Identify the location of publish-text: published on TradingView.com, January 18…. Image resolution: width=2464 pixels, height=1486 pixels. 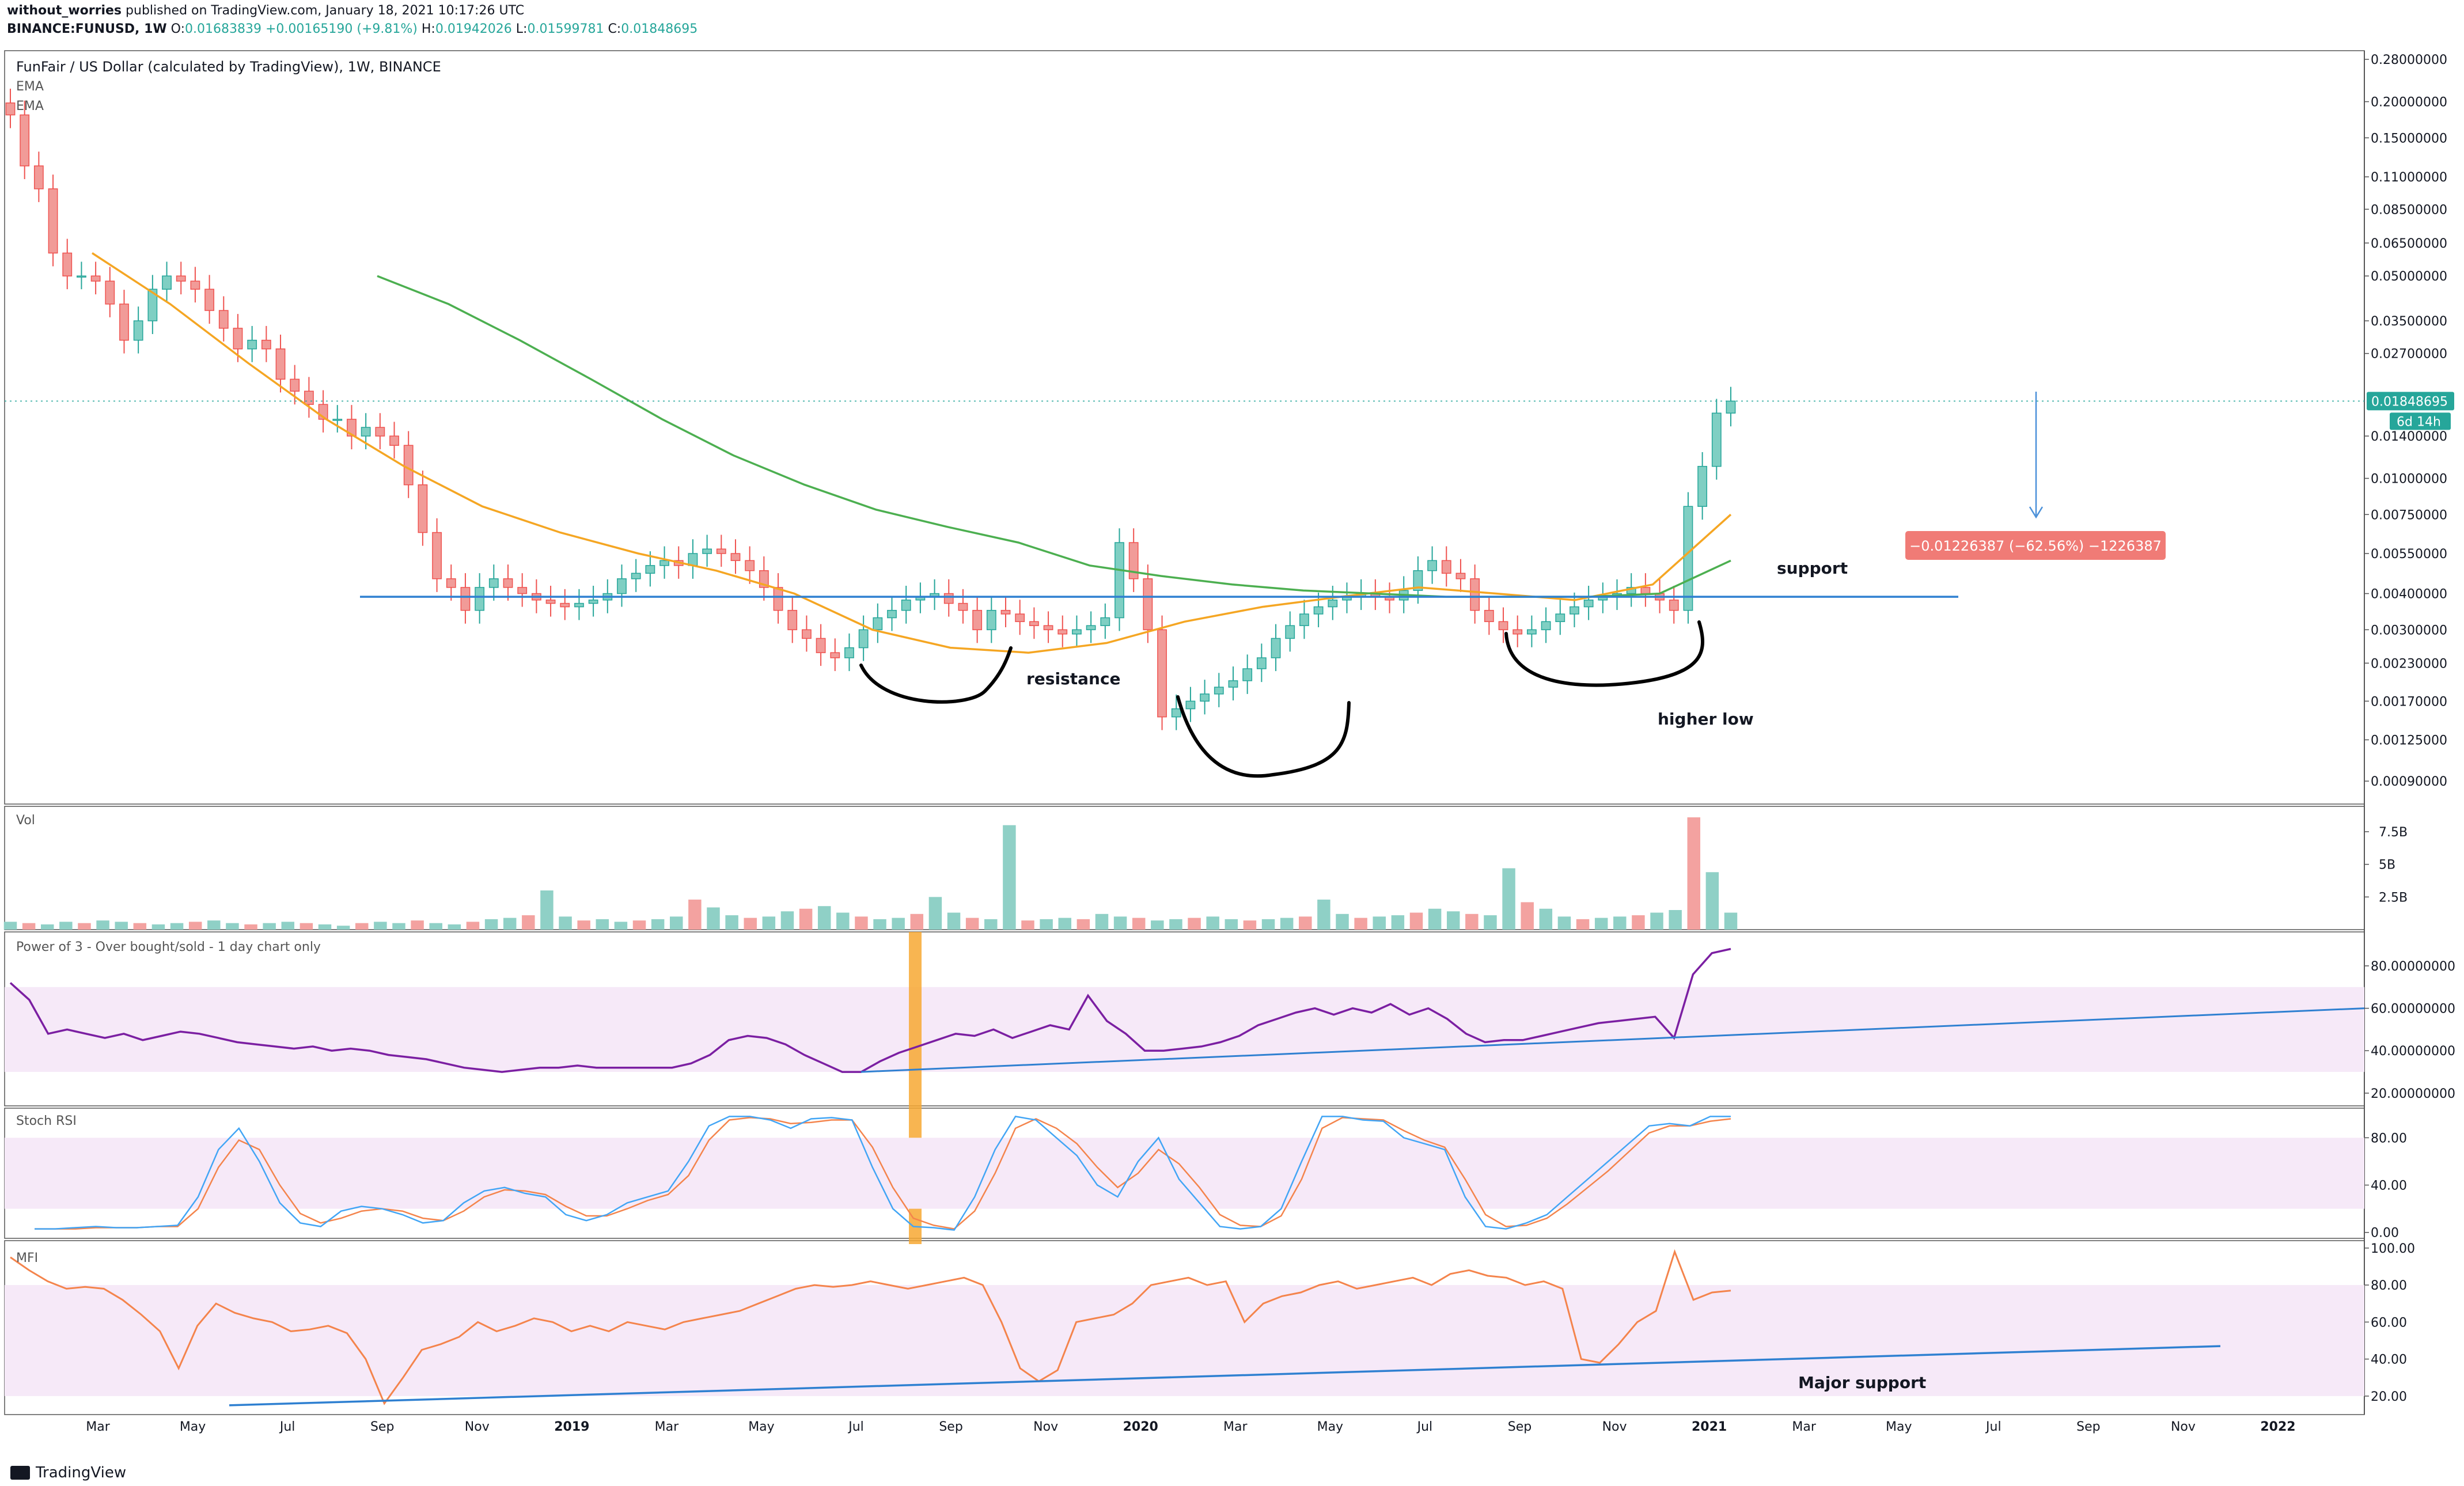
(325, 10).